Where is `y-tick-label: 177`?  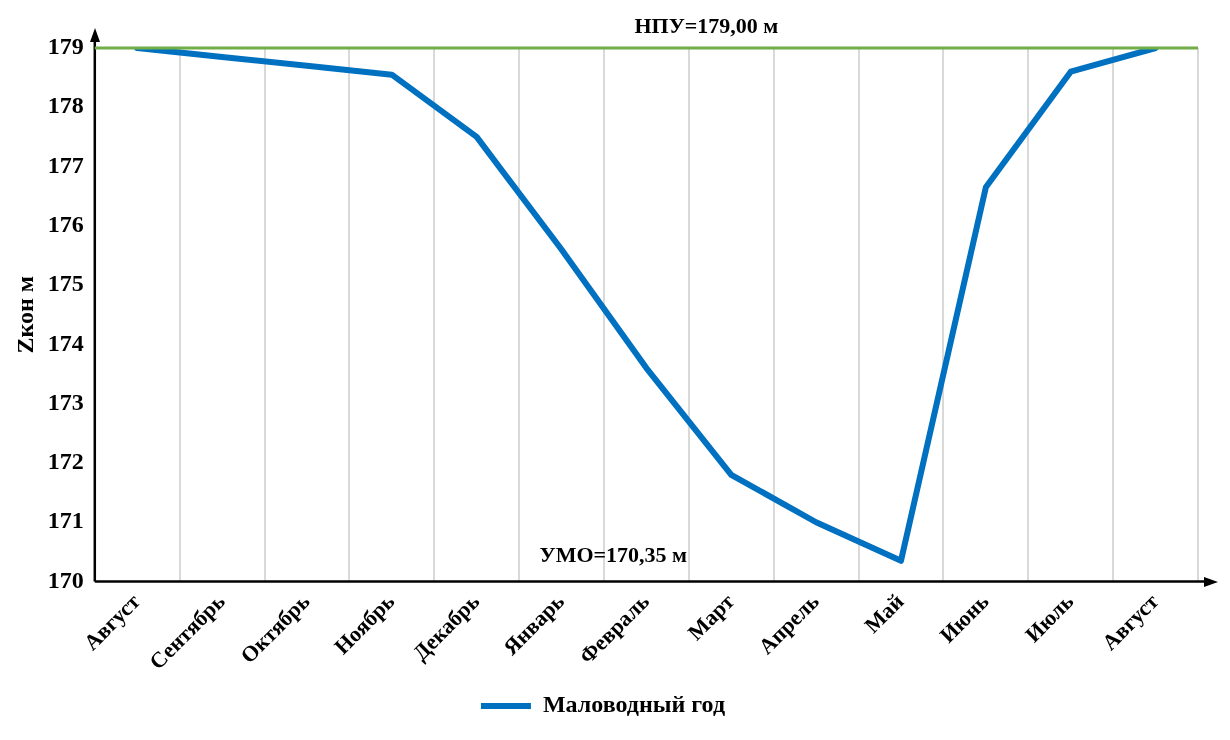
y-tick-label: 177 is located at coordinates (65, 164).